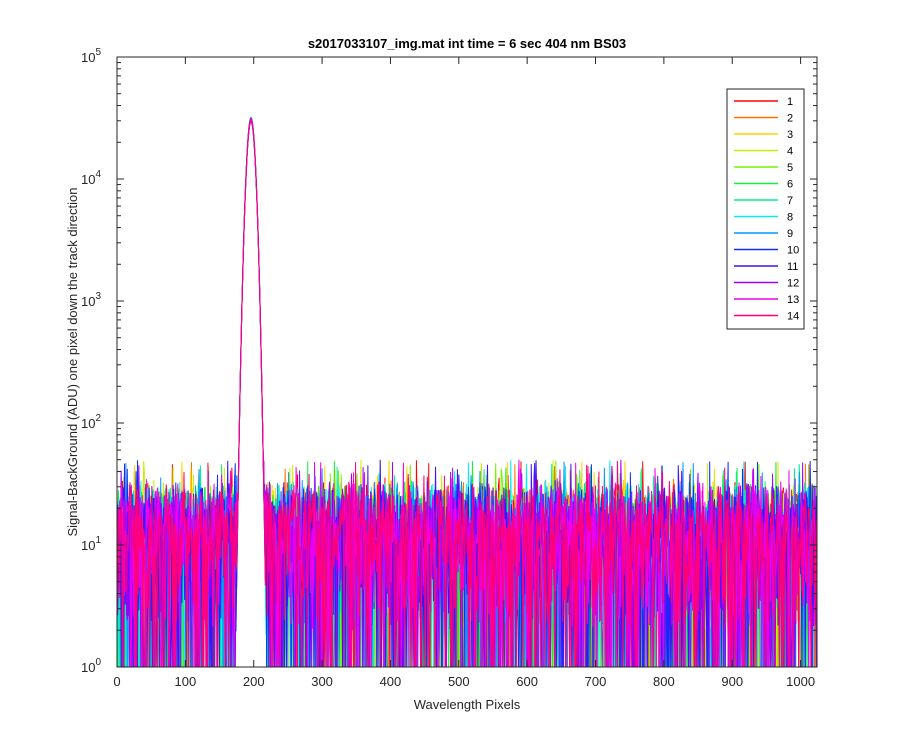 The image size is (900, 750). Describe the element at coordinates (790, 152) in the screenshot. I see `legend-label-4: 4` at that location.